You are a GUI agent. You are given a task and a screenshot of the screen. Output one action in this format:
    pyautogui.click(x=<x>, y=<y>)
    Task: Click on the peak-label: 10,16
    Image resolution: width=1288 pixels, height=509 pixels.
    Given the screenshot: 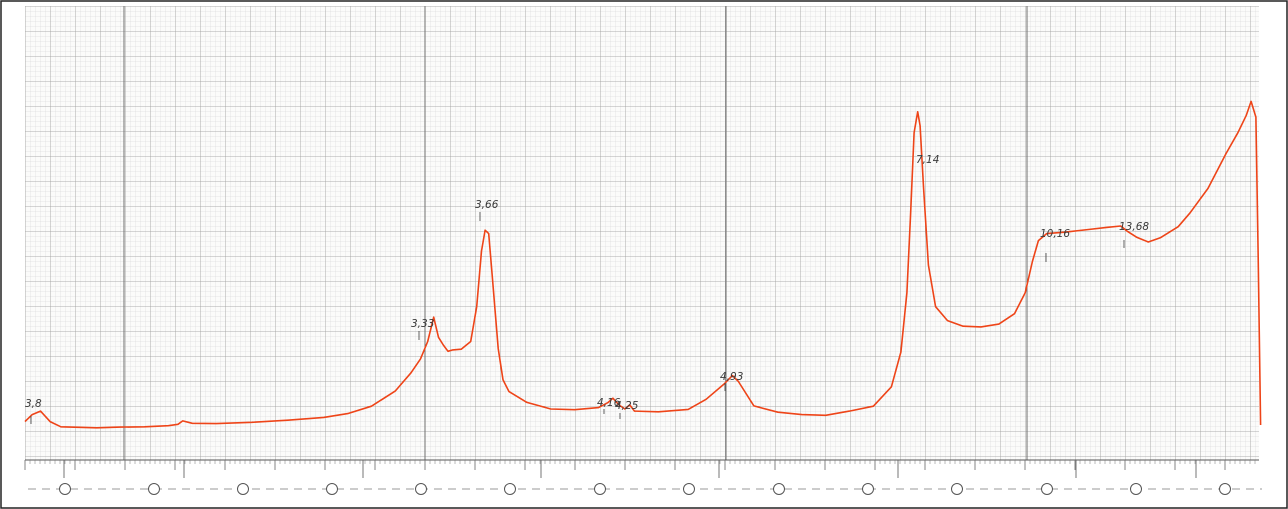 What is the action you would take?
    pyautogui.click(x=1055, y=234)
    